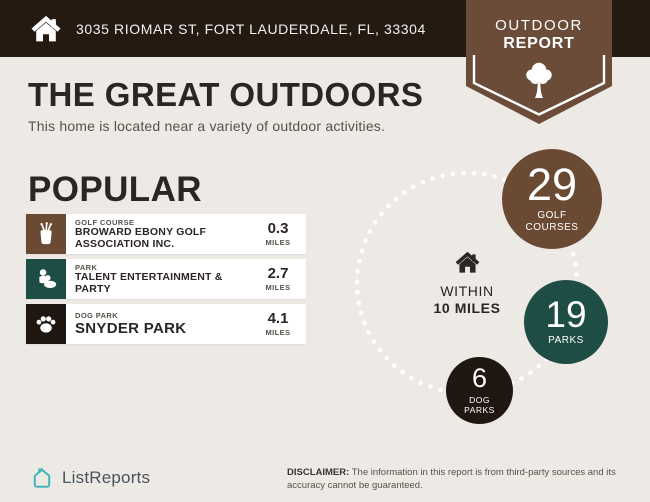 This screenshot has width=650, height=502. Describe the element at coordinates (566, 341) in the screenshot. I see `stat-label: PARKS` at that location.